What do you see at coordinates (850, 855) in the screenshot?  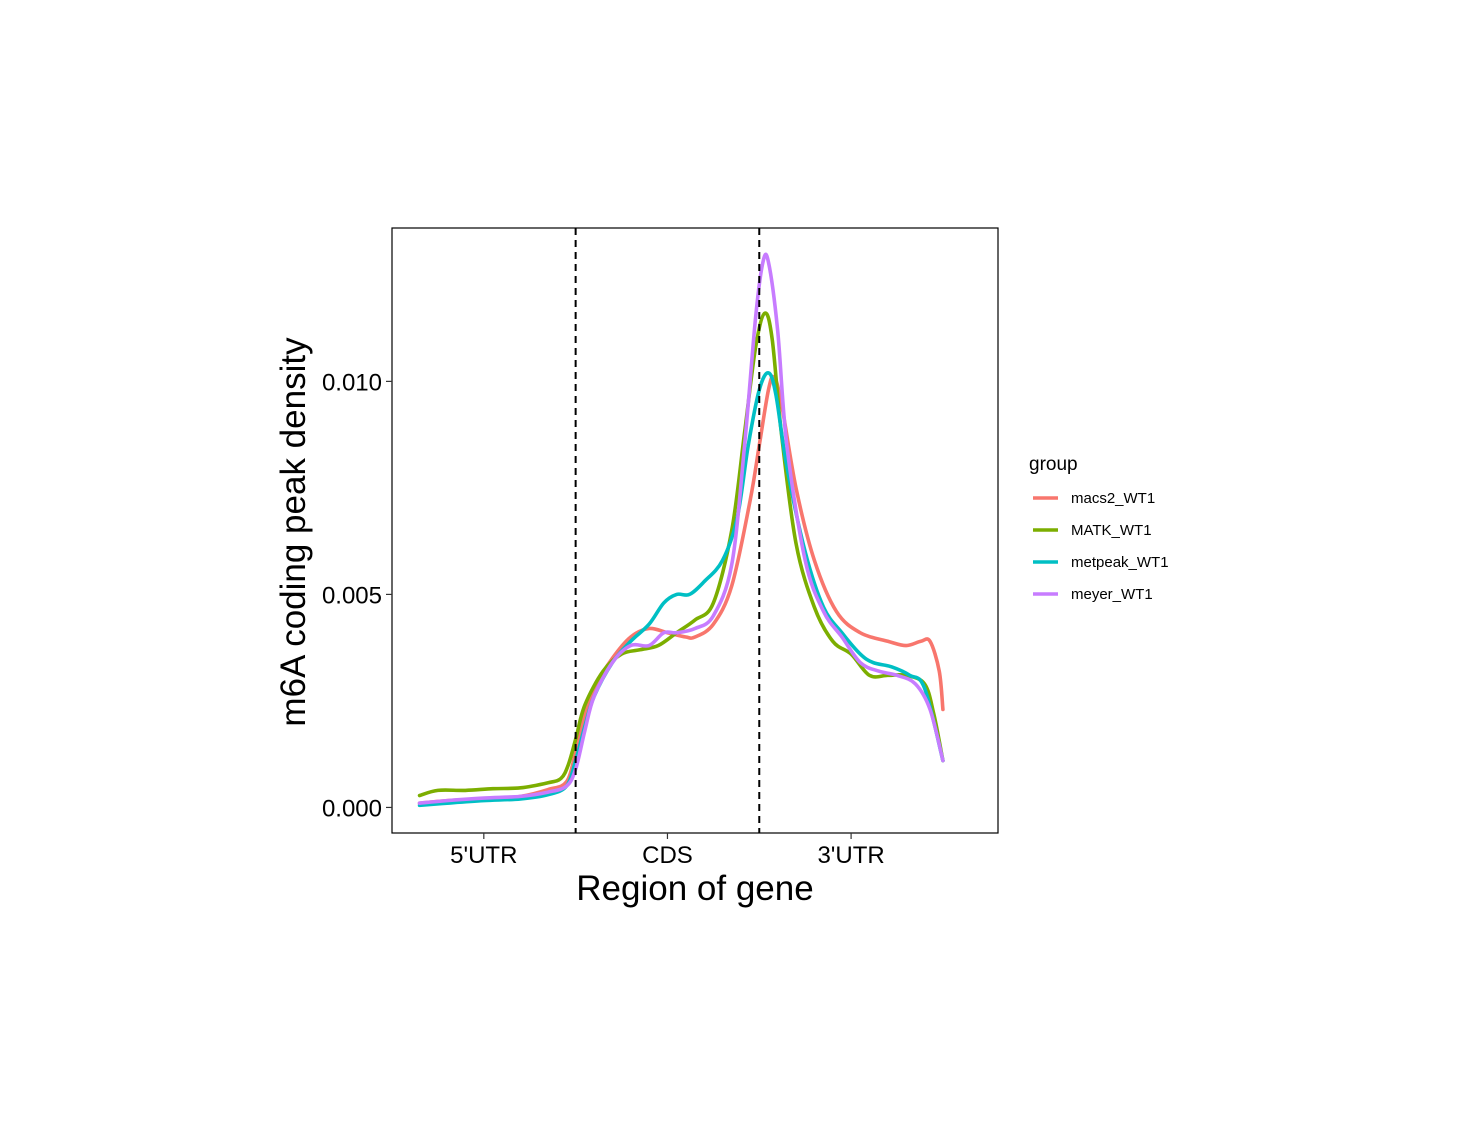 I see `x-tick-label: 3'UTR` at bounding box center [850, 855].